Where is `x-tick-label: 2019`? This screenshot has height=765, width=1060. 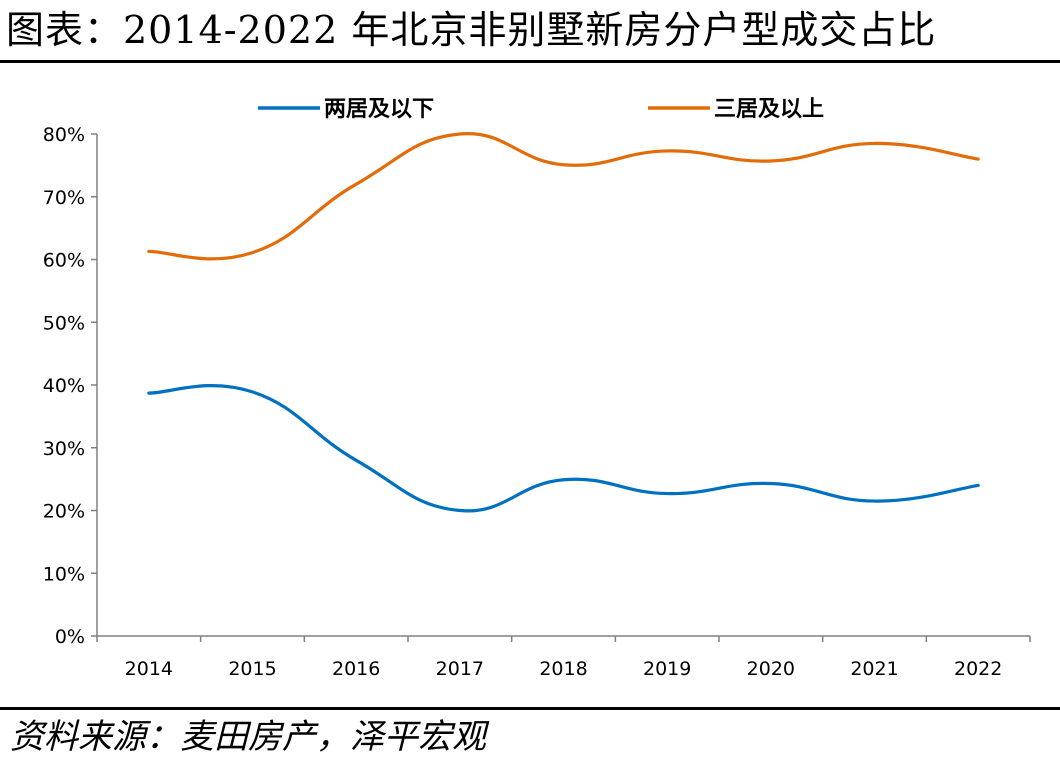
x-tick-label: 2019 is located at coordinates (667, 669).